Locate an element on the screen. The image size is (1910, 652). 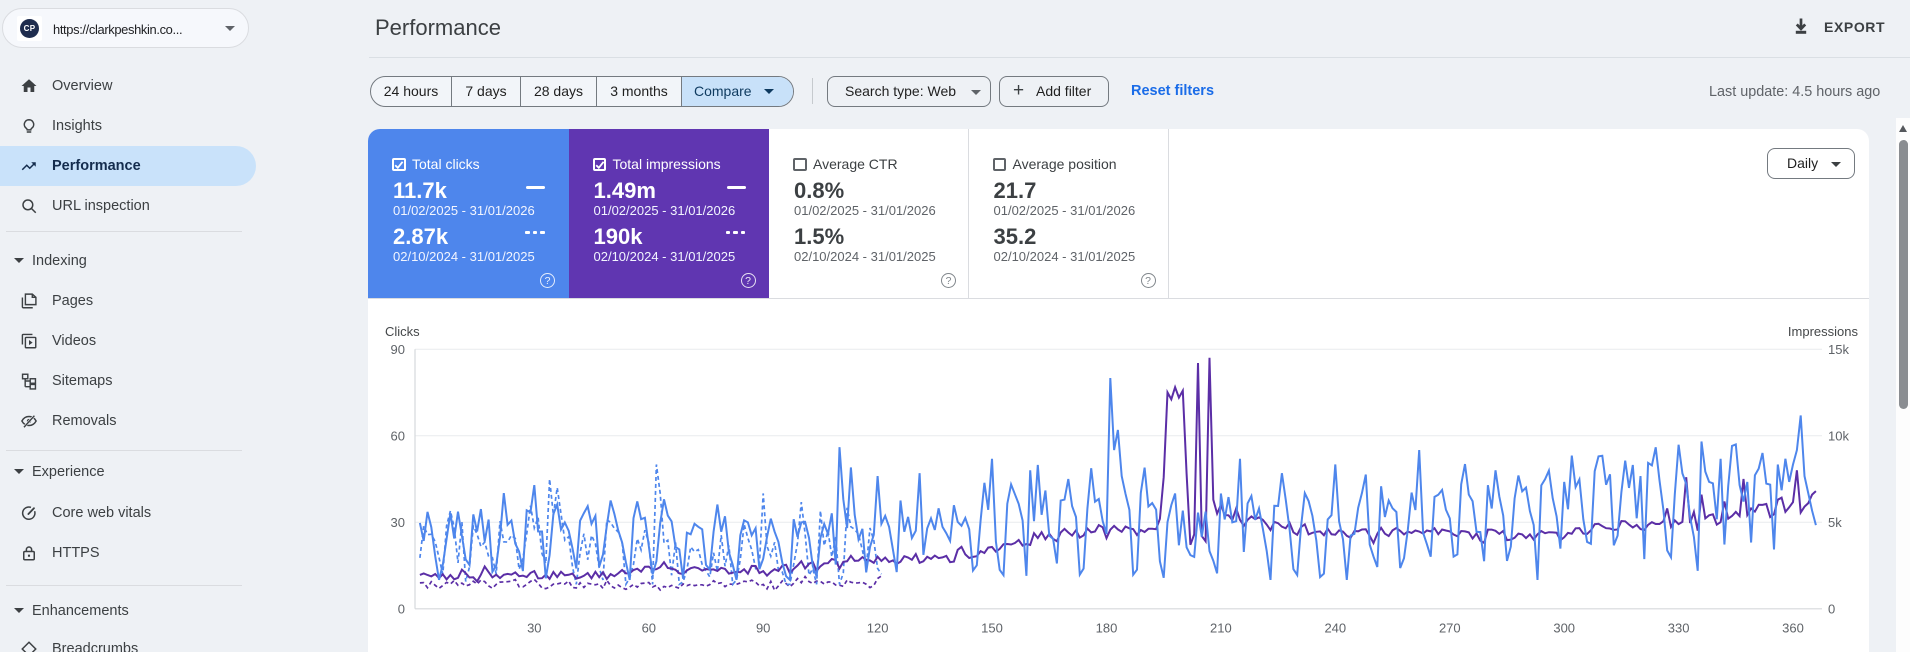
svg-text: 360 is located at coordinates (1793, 628).